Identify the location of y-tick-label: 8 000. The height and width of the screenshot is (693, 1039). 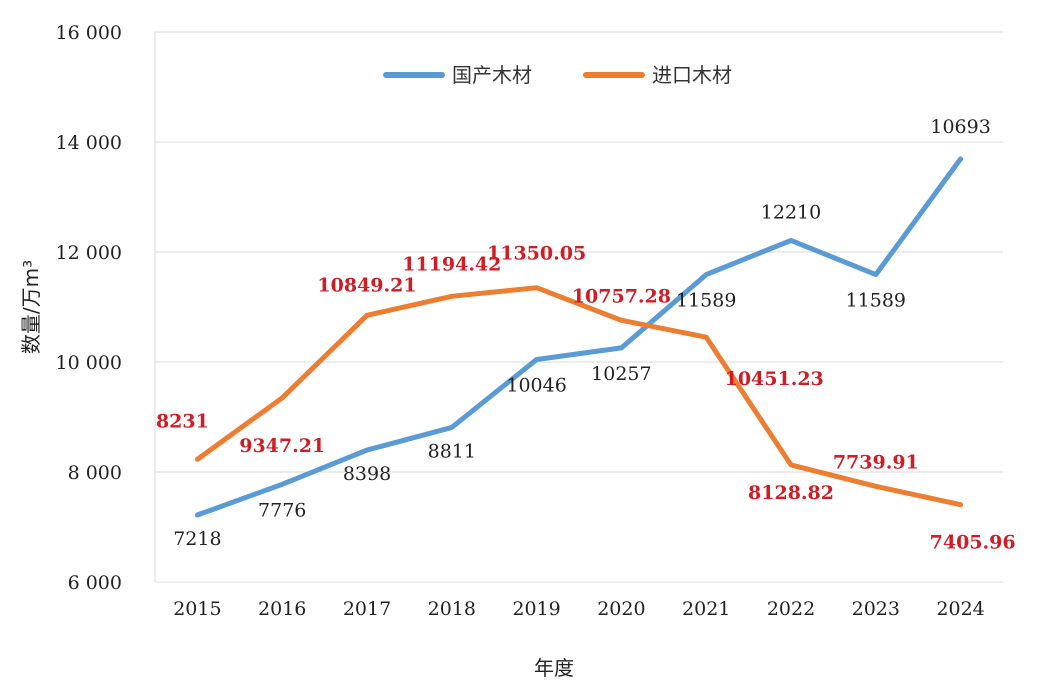
(95, 473).